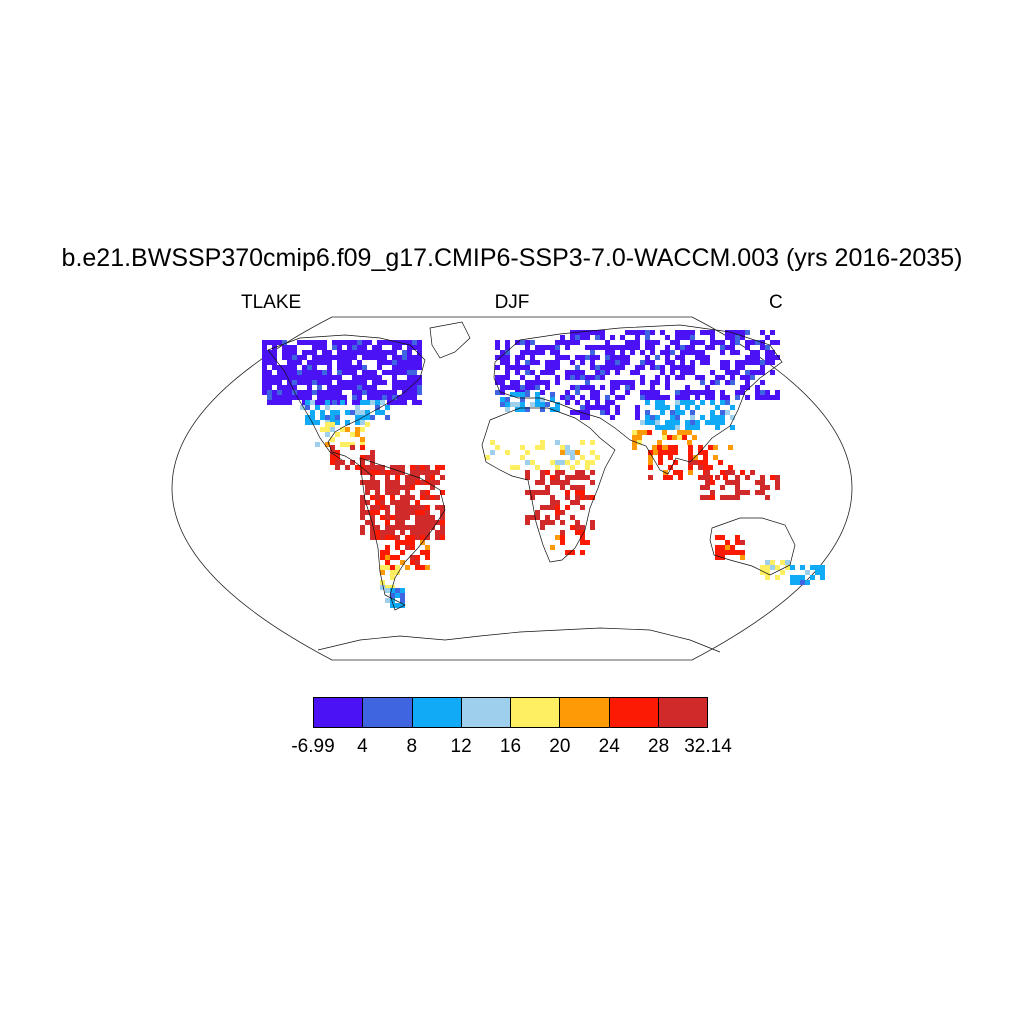 The width and height of the screenshot is (1024, 1024). What do you see at coordinates (510, 746) in the screenshot?
I see `colorbar-tick-label: 16` at bounding box center [510, 746].